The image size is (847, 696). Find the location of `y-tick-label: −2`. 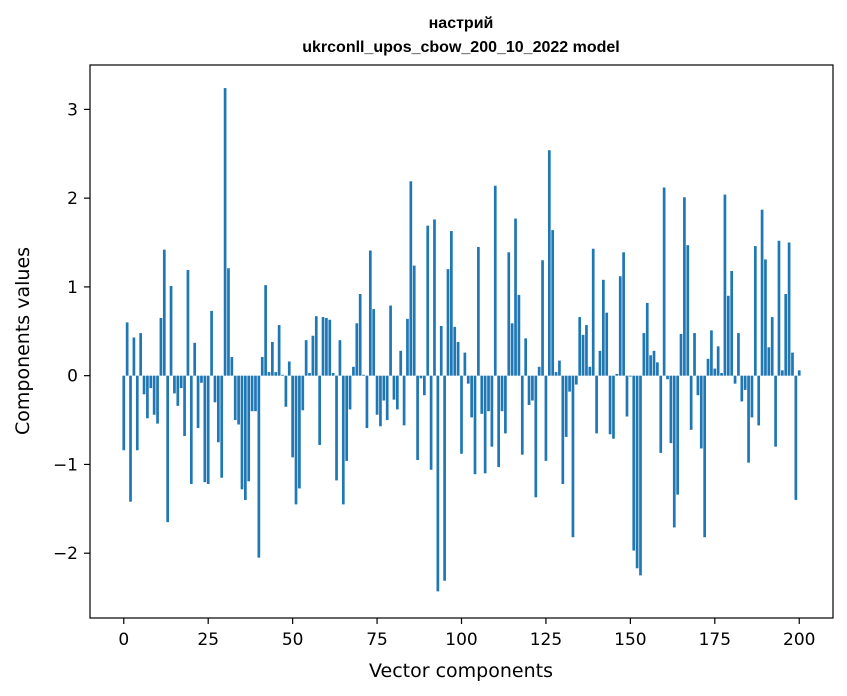

y-tick-label: −2 is located at coordinates (65, 554).